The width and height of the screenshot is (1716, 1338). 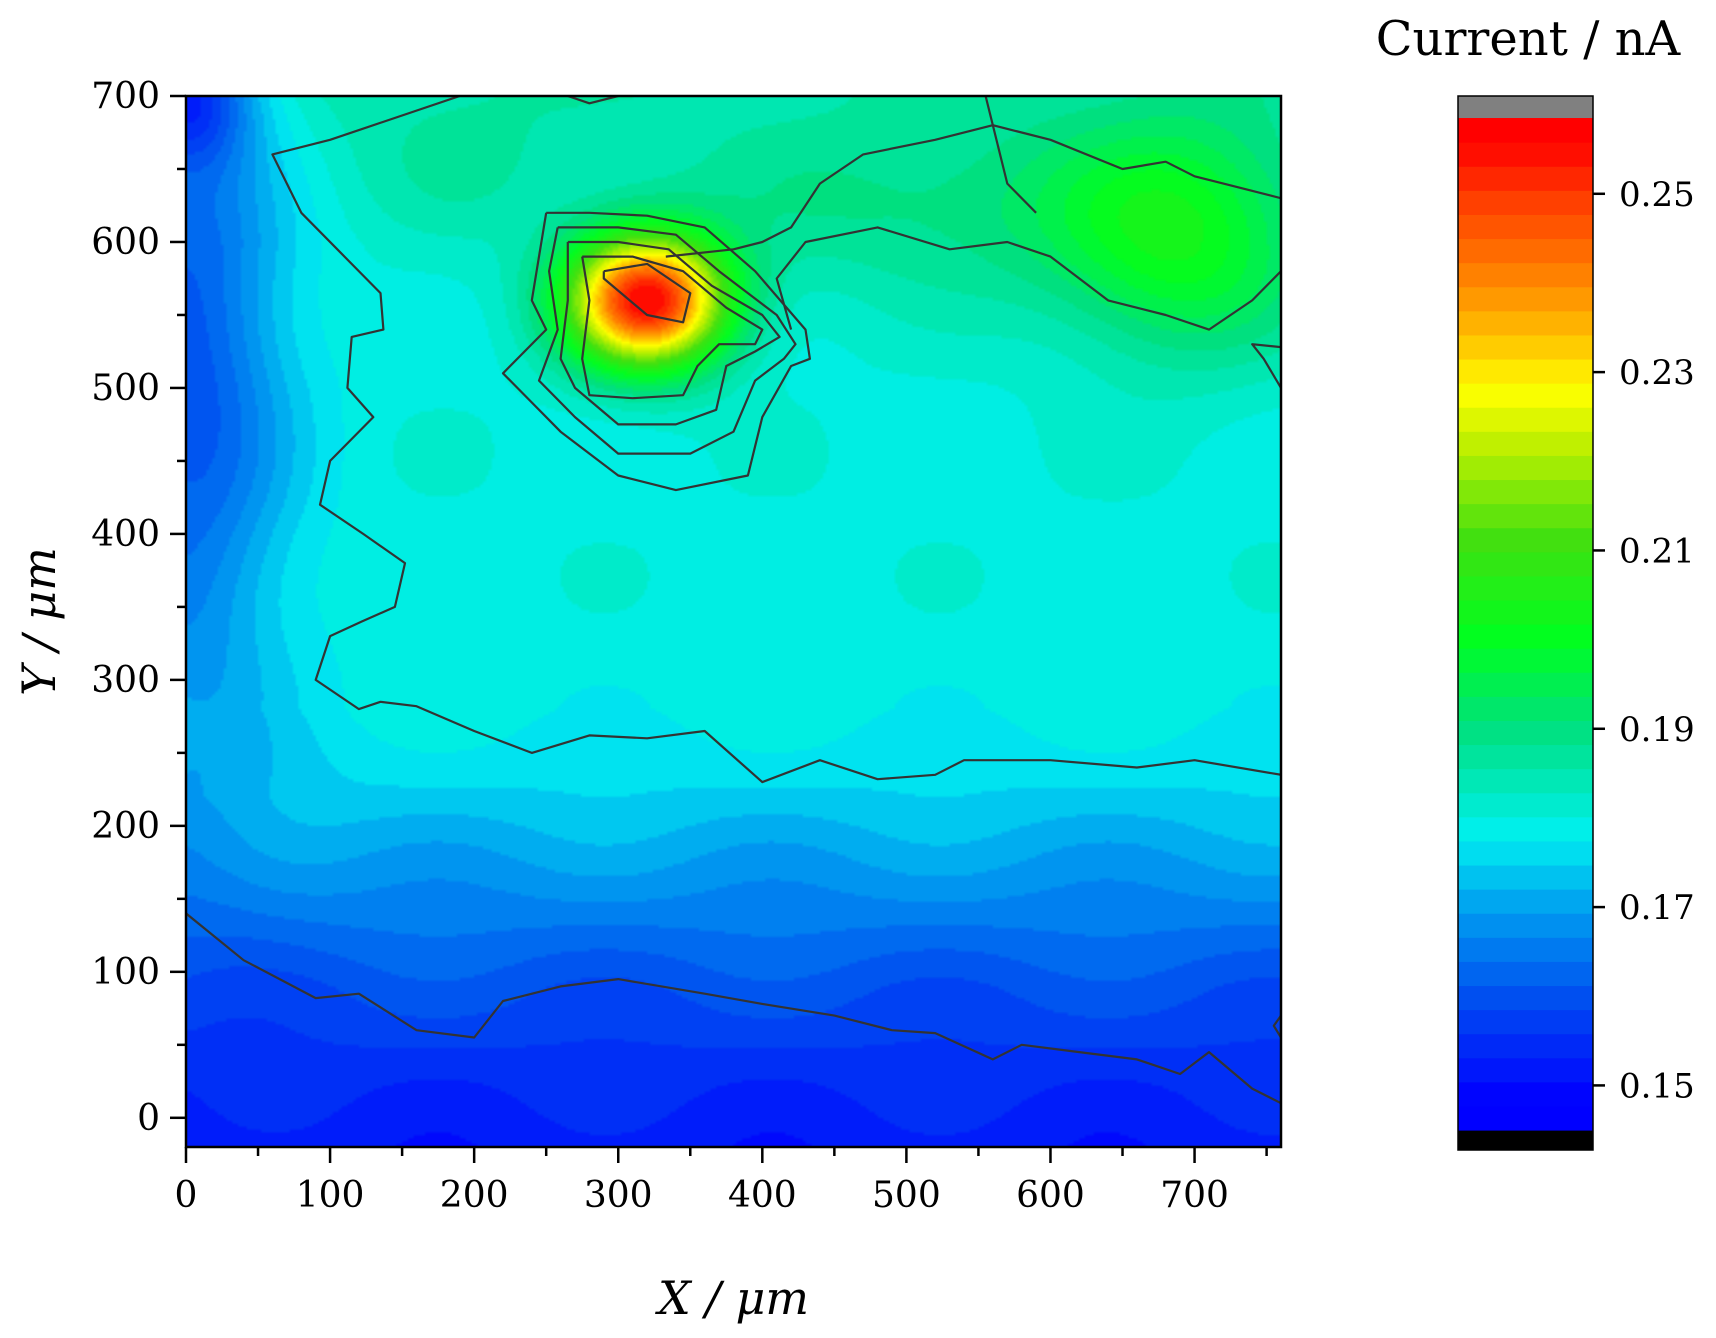 I want to click on y-tick-label-100: 100, so click(x=125, y=972).